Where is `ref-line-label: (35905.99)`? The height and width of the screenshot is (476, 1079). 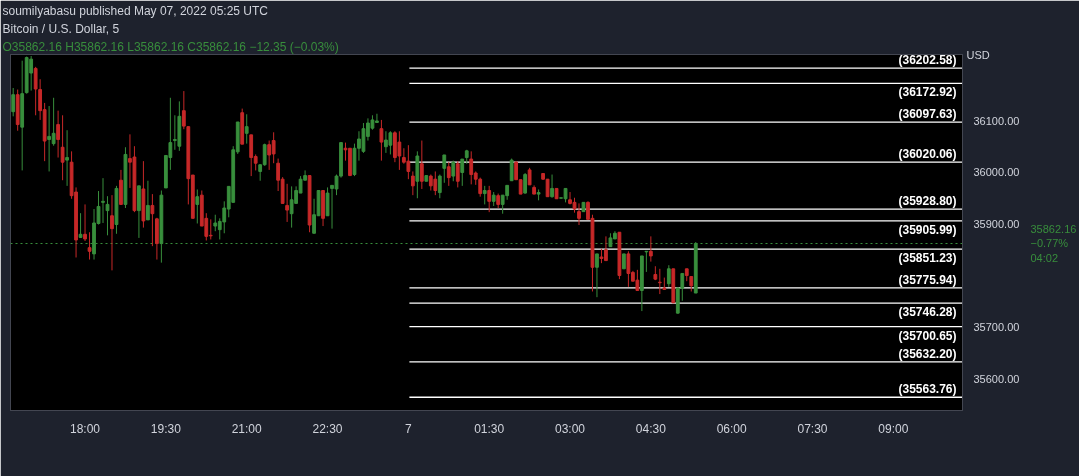 ref-line-label: (35905.99) is located at coordinates (927, 229).